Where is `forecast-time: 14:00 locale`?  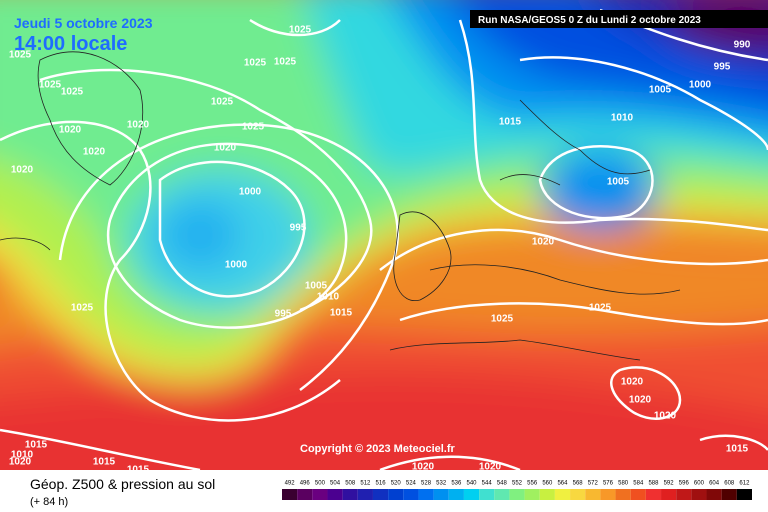
forecast-time: 14:00 locale is located at coordinates (70, 44).